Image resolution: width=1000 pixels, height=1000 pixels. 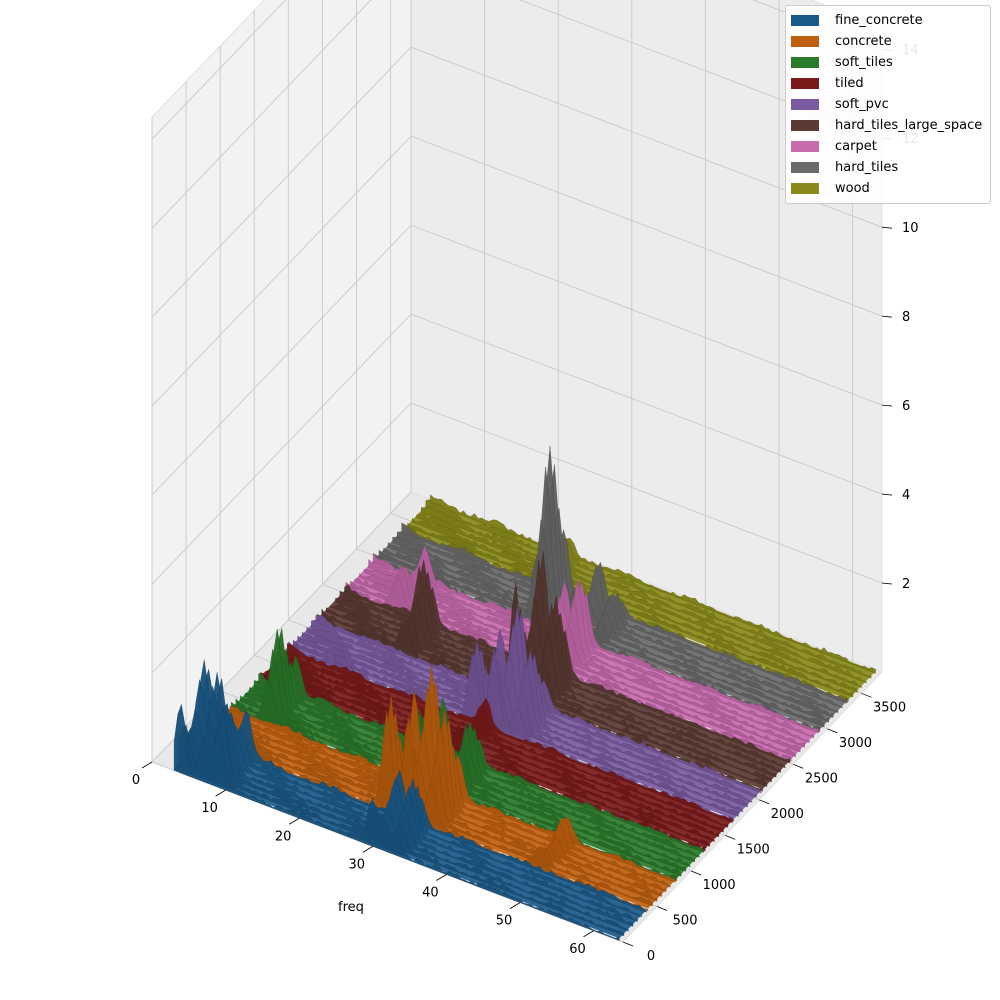 I want to click on x-tick-label: 40, so click(x=430, y=893).